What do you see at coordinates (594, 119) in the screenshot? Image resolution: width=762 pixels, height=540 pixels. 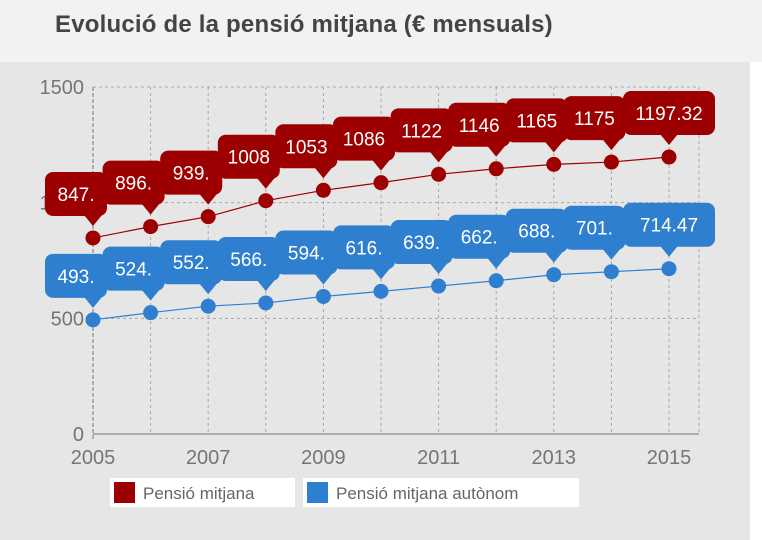 I see `data-label: 1175` at bounding box center [594, 119].